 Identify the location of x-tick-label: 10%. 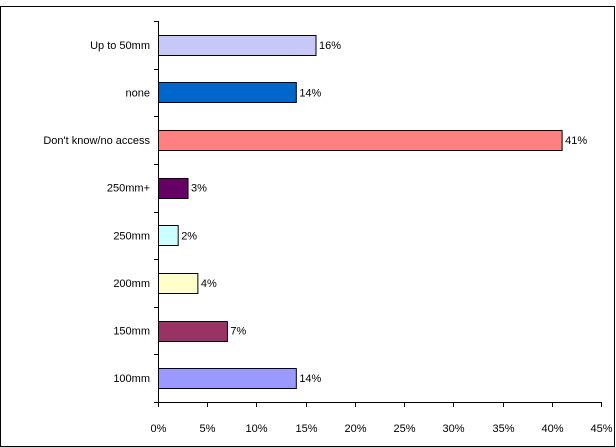
(256, 429).